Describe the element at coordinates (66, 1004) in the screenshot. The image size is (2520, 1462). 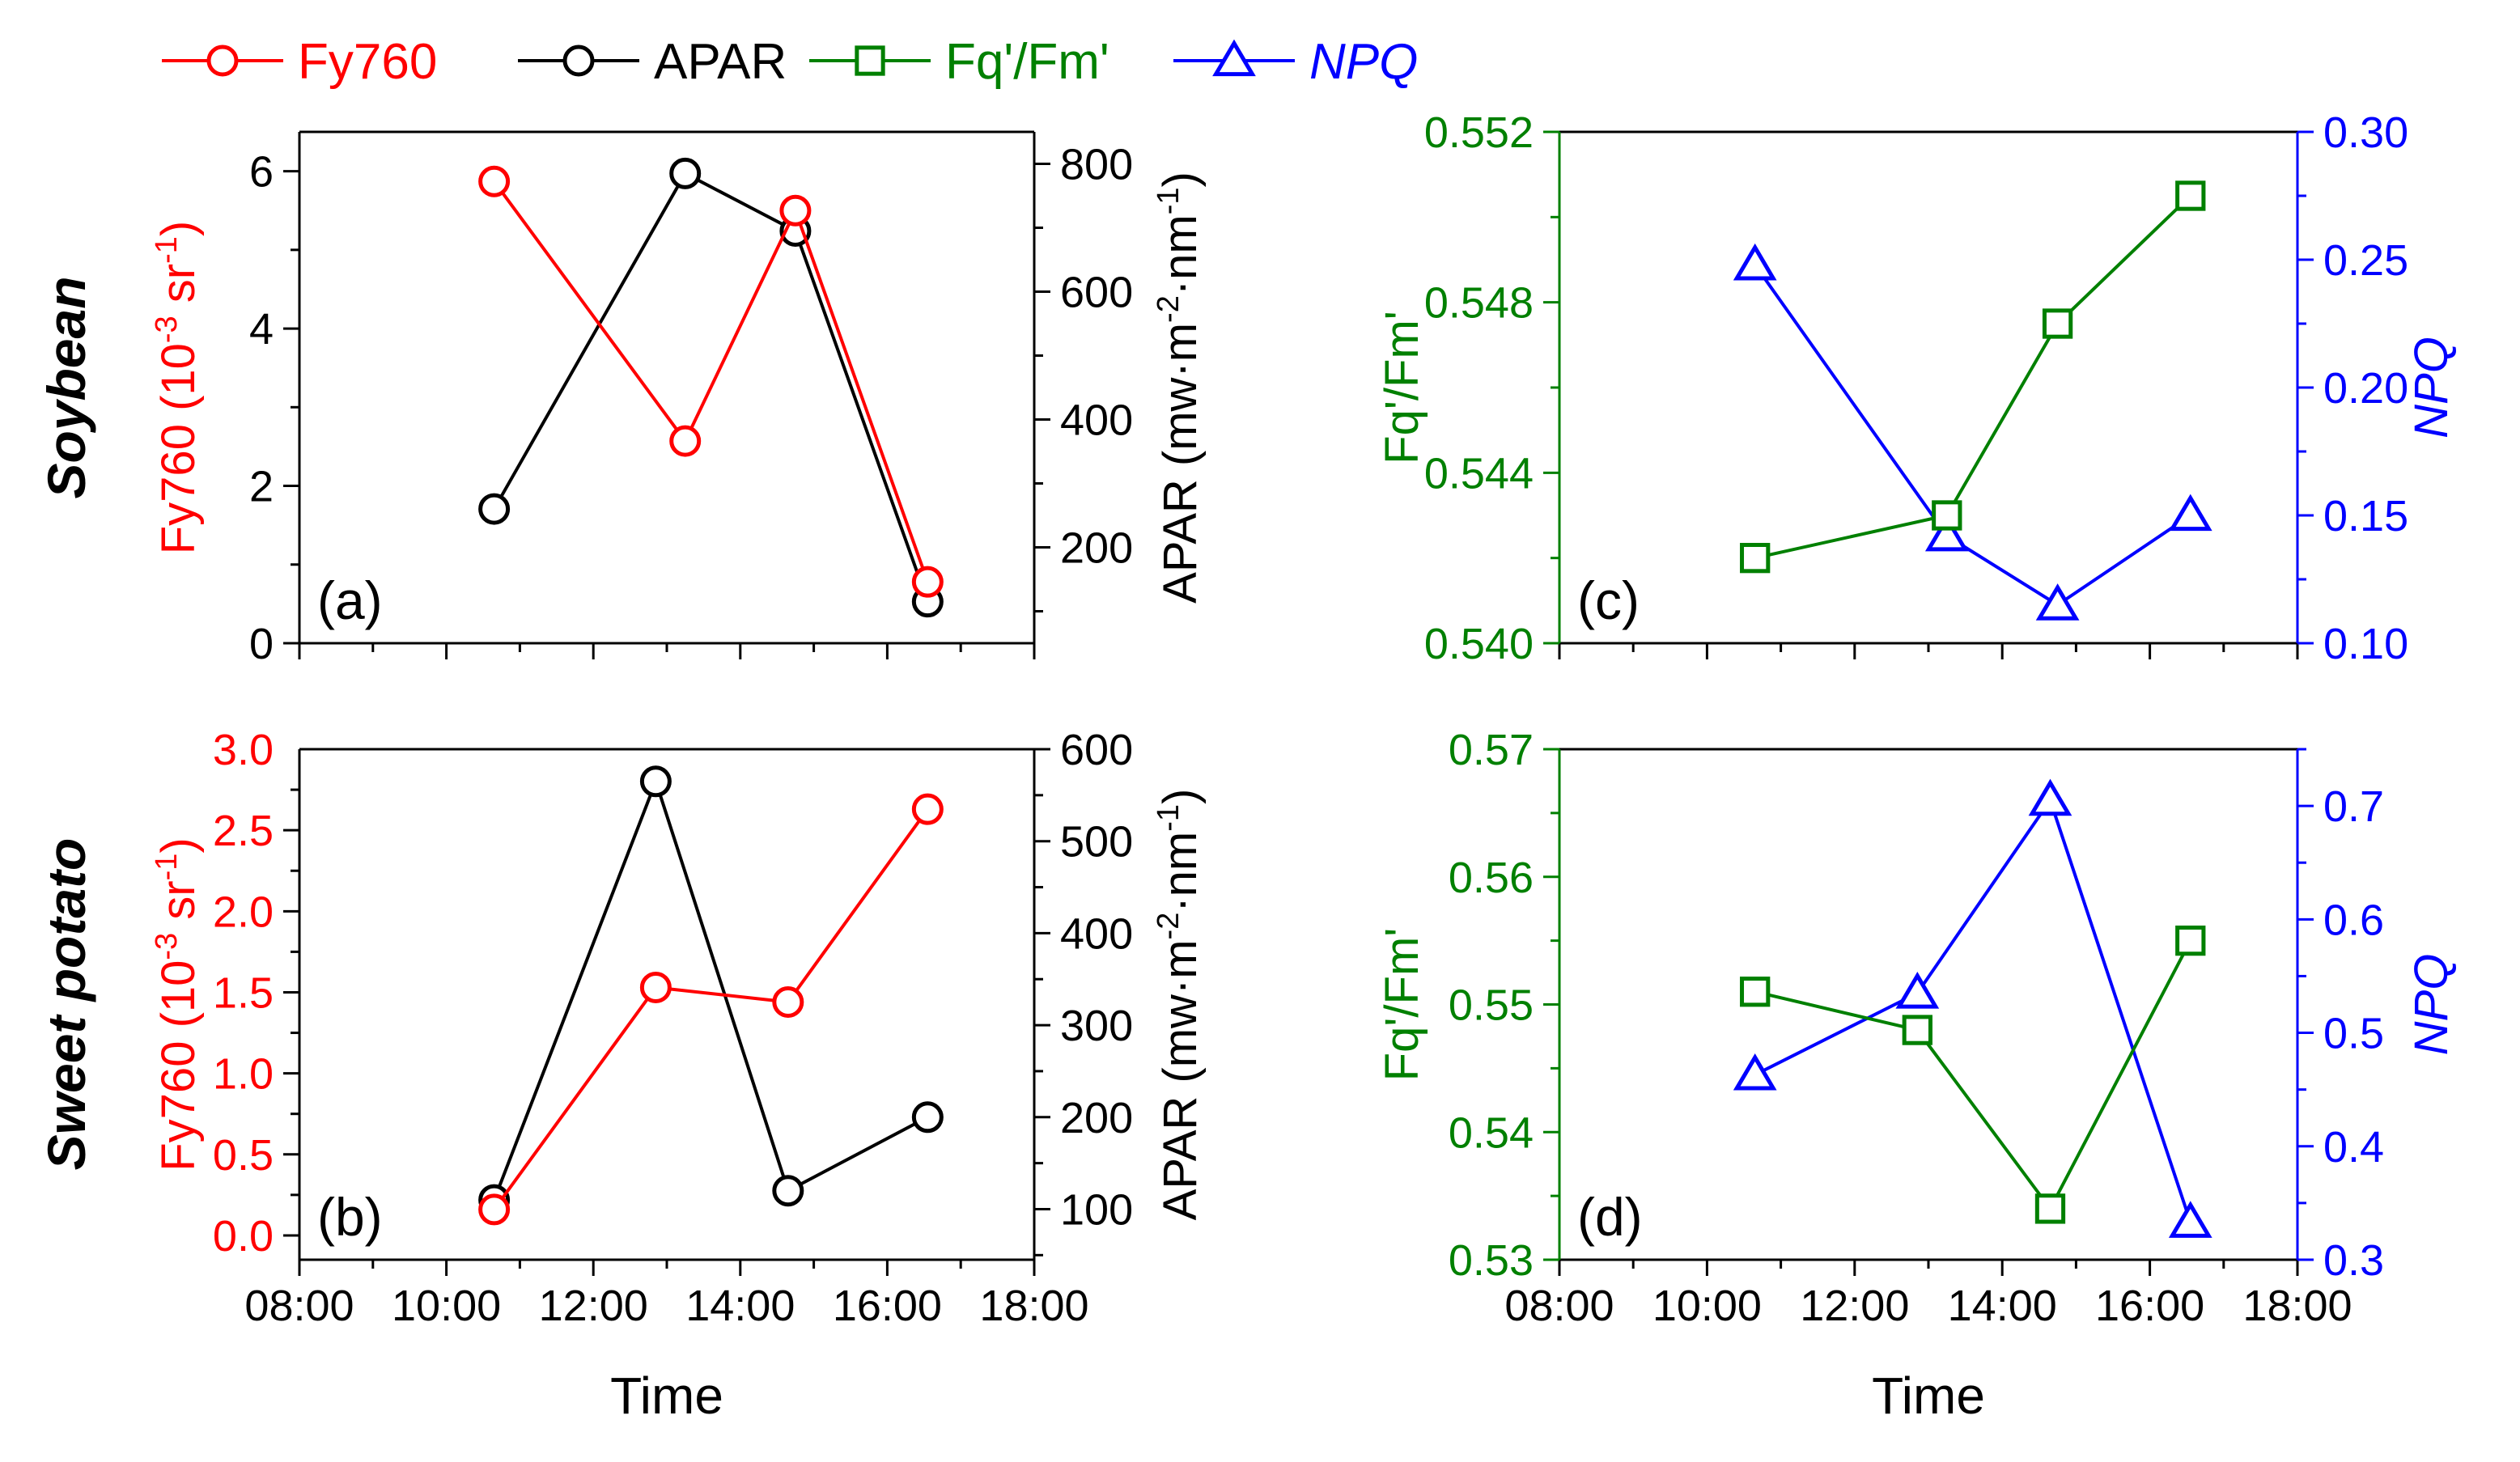
I see `row-label-sweet-potato: Sweet potato` at that location.